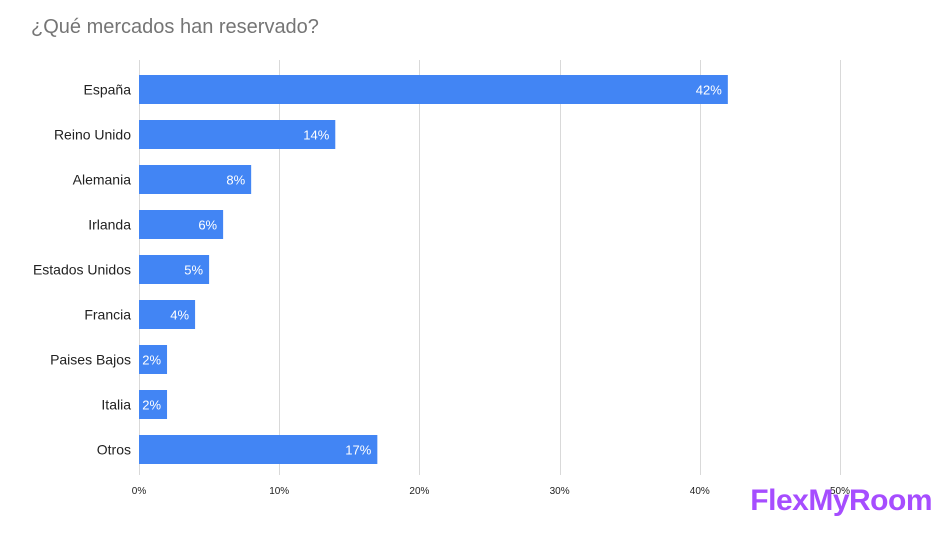 The image size is (940, 534). What do you see at coordinates (102, 180) in the screenshot?
I see `category-label: Alemania` at bounding box center [102, 180].